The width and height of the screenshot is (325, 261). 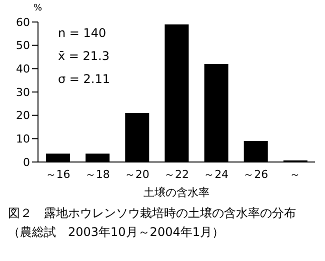 I want to click on annotation: x̄ = 21.3, so click(x=84, y=56).